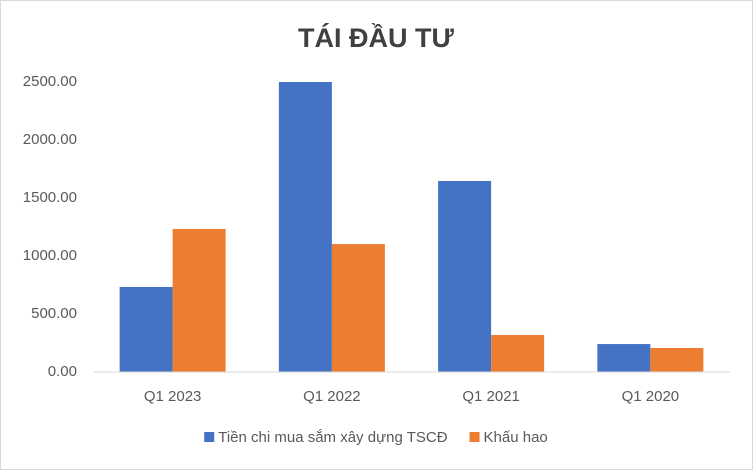 The image size is (753, 470). Describe the element at coordinates (332, 396) in the screenshot. I see `x-tick-label: Q1 2022` at that location.